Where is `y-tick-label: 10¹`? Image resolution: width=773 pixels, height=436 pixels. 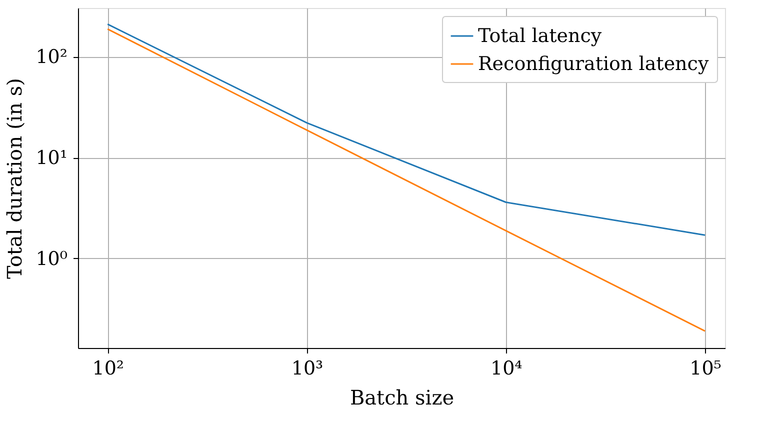
y-tick-label: 10¹ is located at coordinates (52, 158).